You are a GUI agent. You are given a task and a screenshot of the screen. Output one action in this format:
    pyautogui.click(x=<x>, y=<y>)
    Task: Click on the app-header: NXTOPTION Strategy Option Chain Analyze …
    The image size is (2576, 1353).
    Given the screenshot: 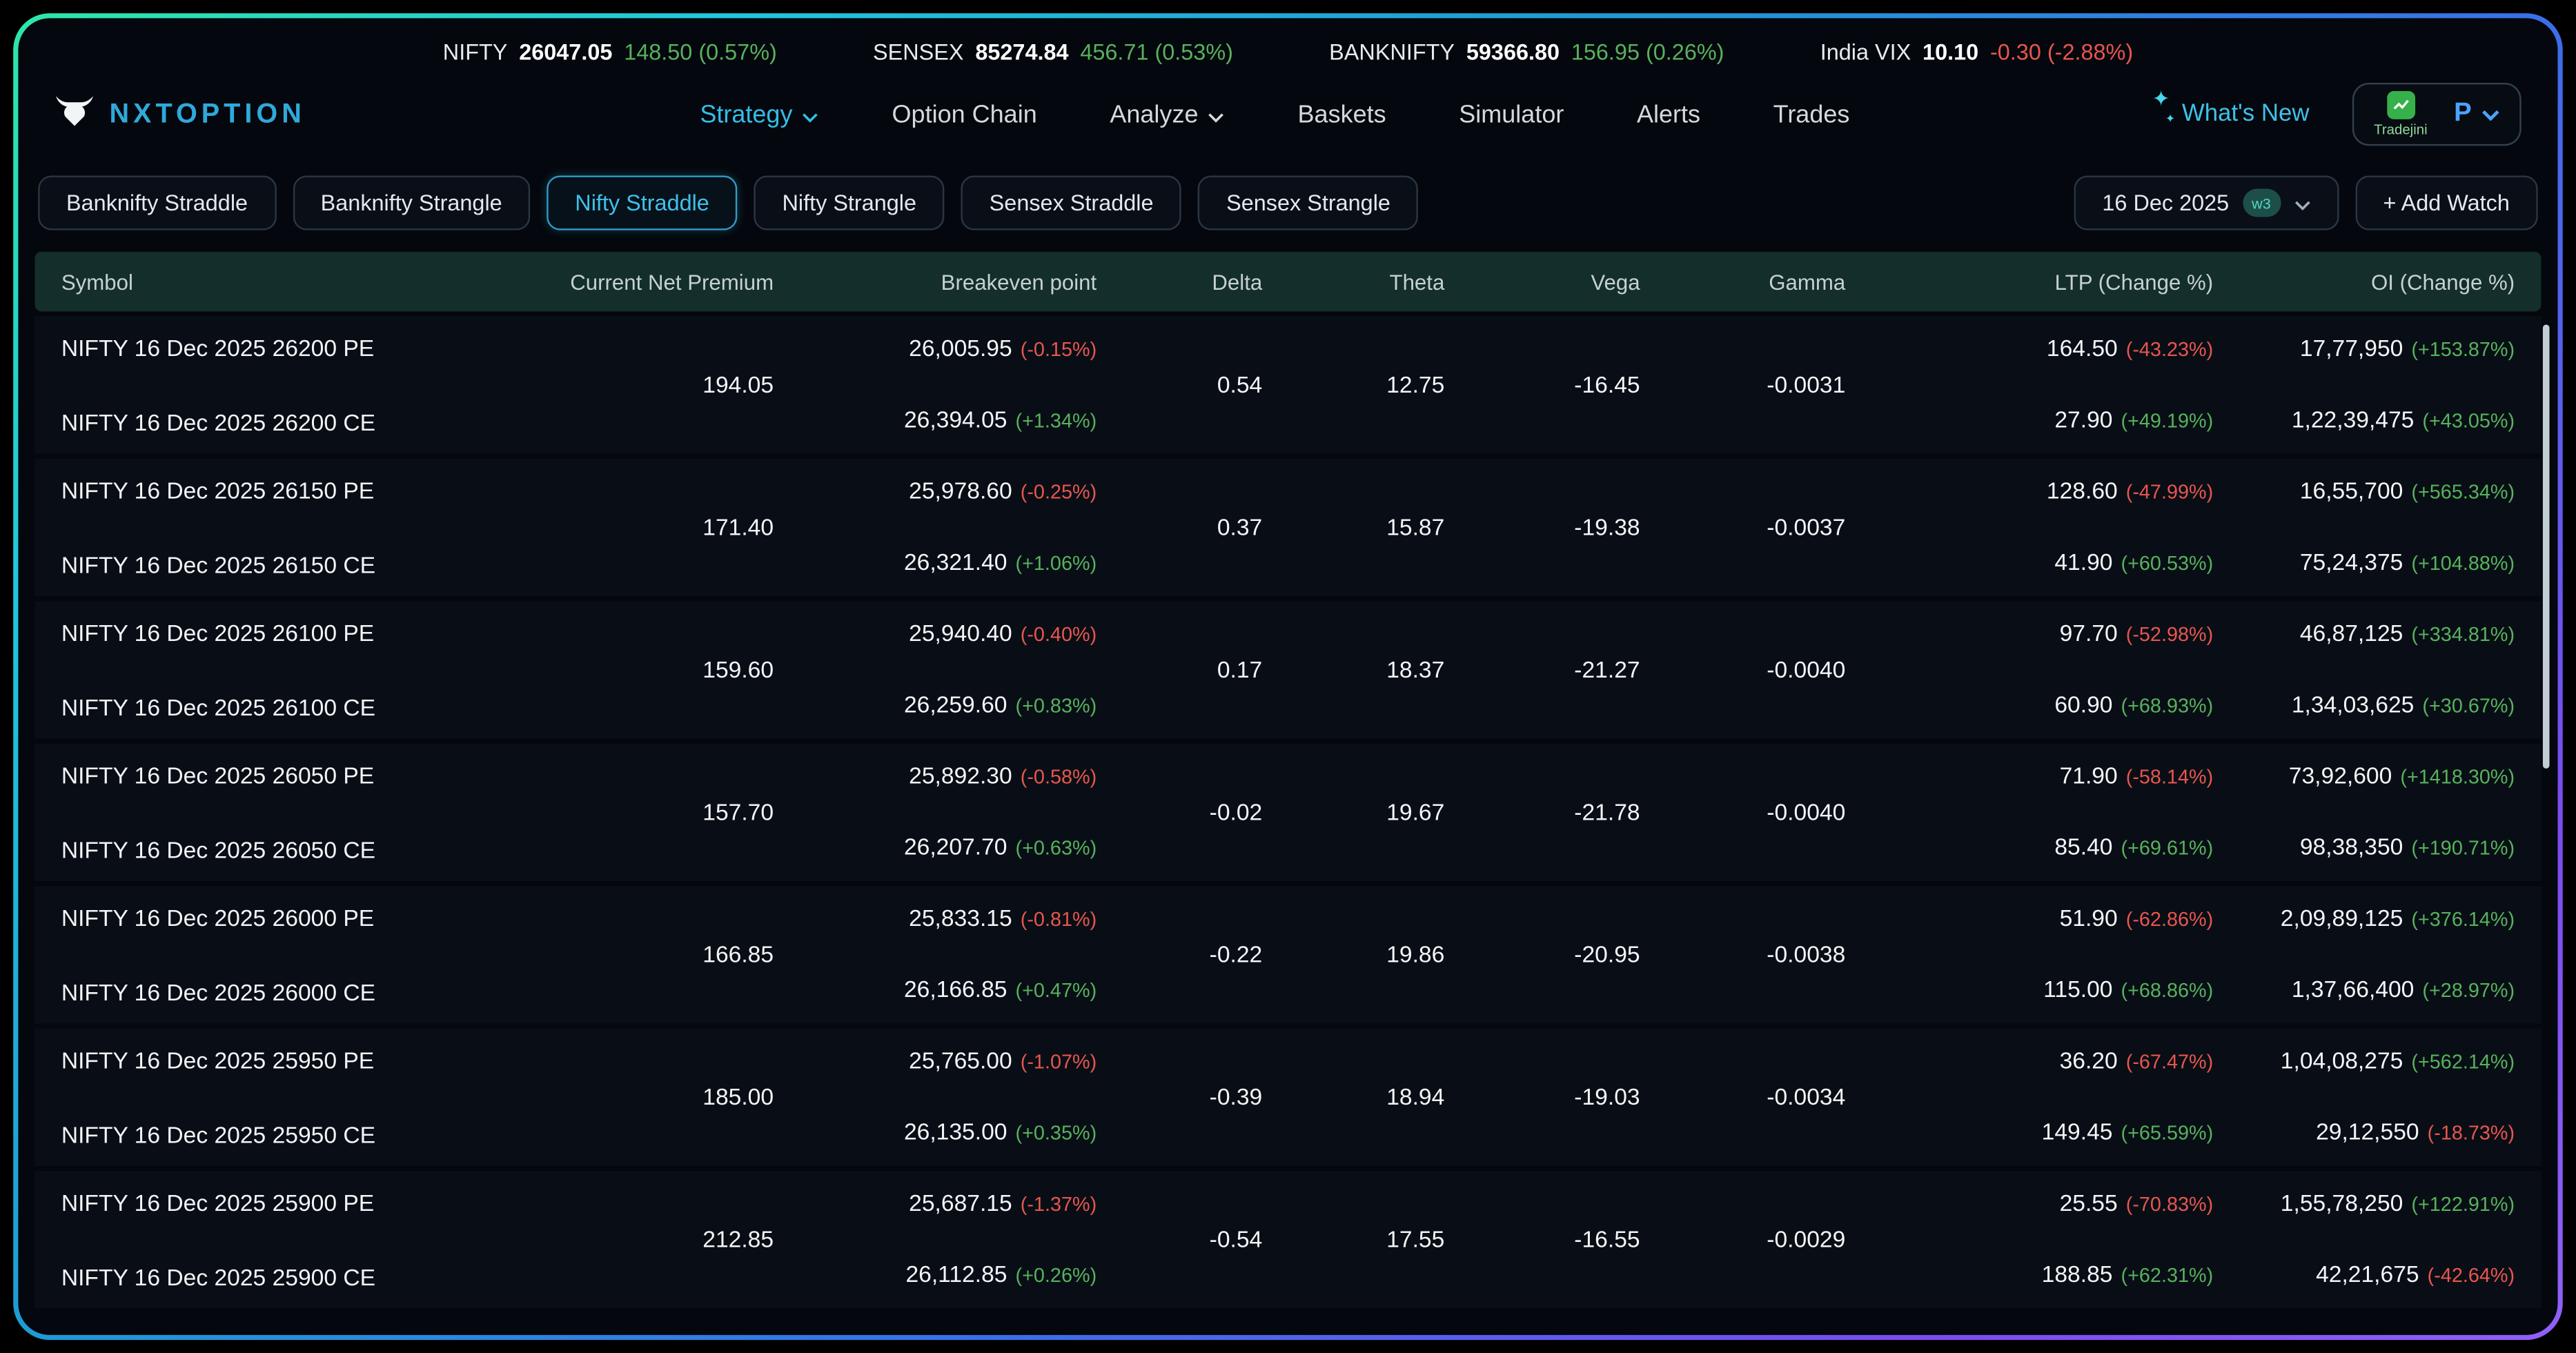 What is the action you would take?
    pyautogui.click(x=1287, y=118)
    